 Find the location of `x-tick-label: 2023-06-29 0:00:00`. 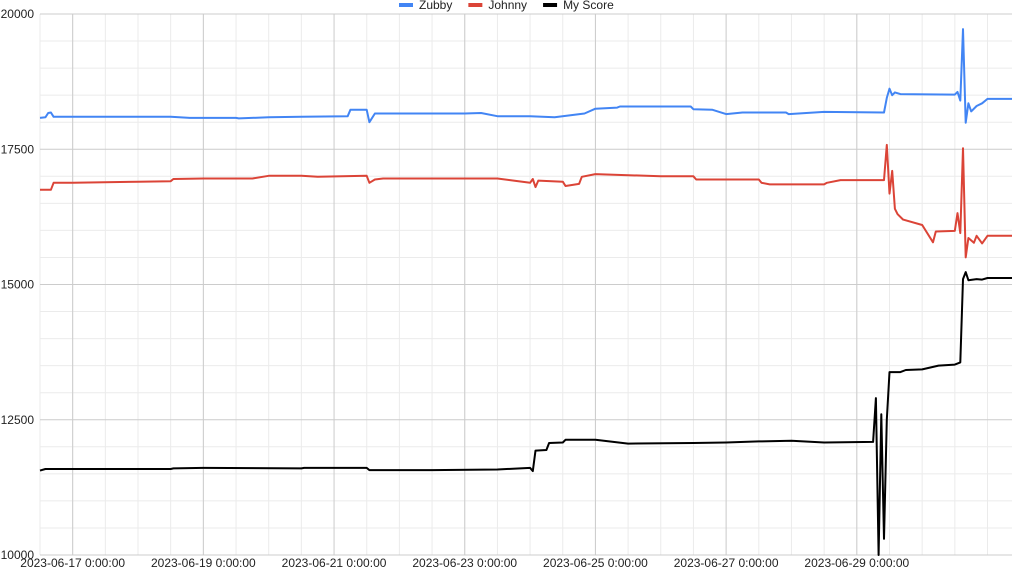

x-tick-label: 2023-06-29 0:00:00 is located at coordinates (856, 561).